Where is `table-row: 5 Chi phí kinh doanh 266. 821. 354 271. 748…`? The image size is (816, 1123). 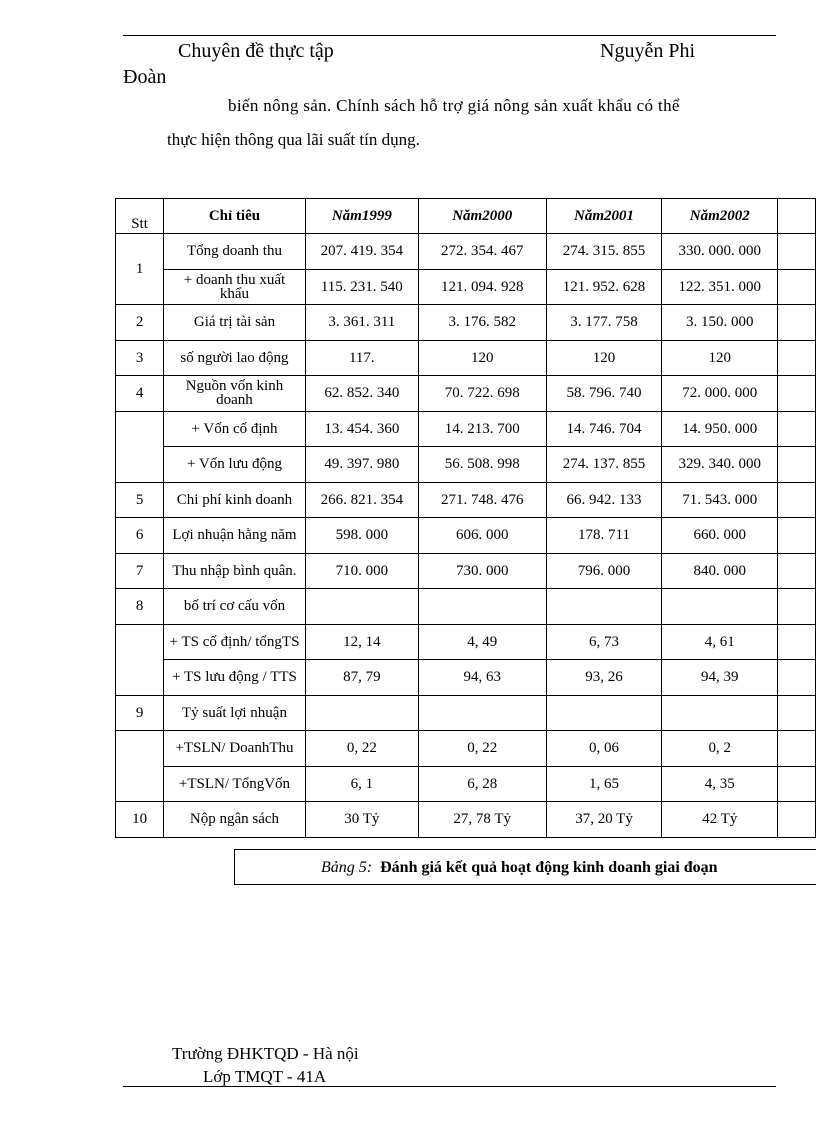 table-row: 5 Chi phí kinh doanh 266. 821. 354 271. 748… is located at coordinates (465, 499).